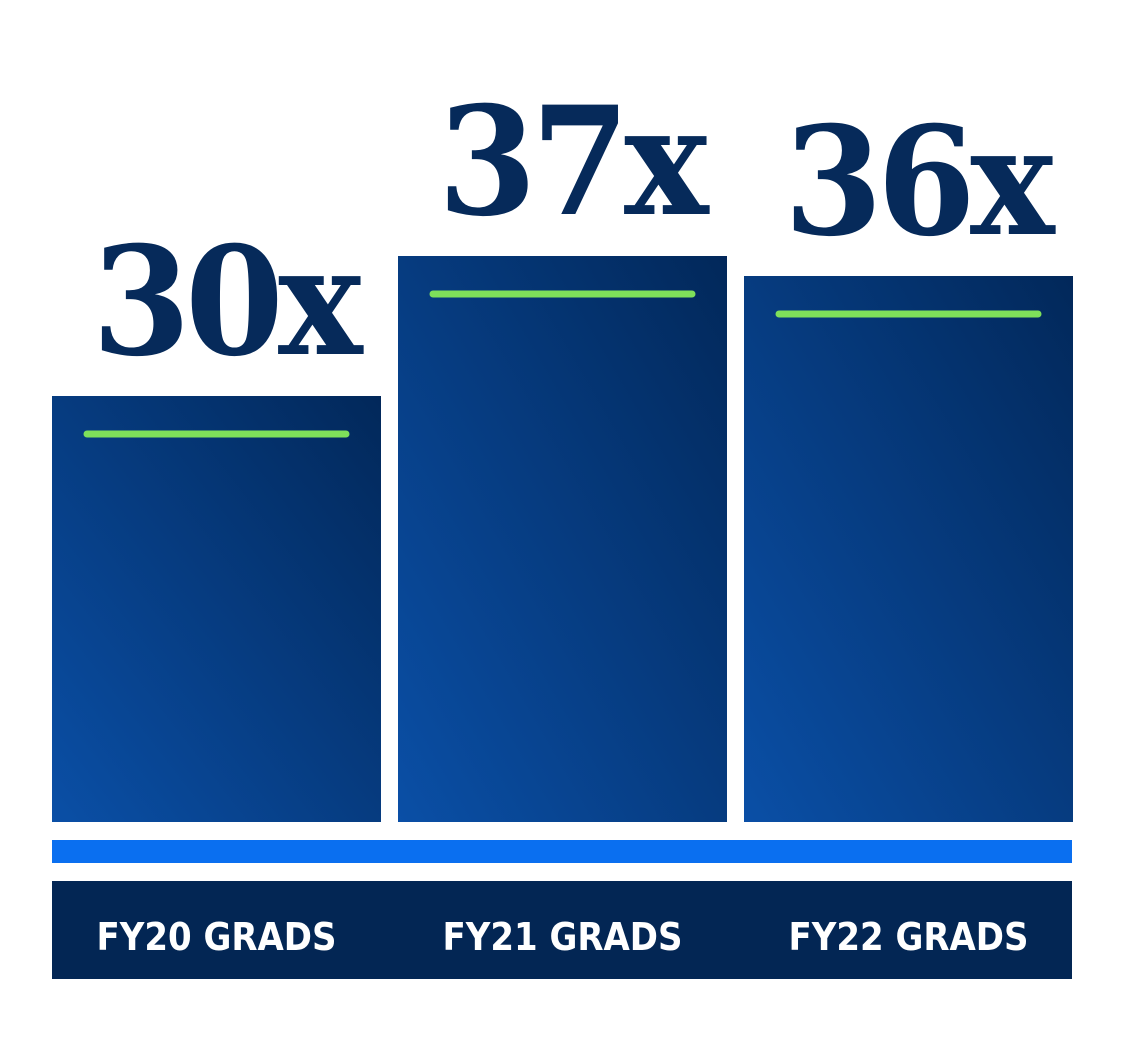 Image resolution: width=1125 pixels, height=1042 pixels. What do you see at coordinates (909, 937) in the screenshot?
I see `category-label-3: FY22 GRADS` at bounding box center [909, 937].